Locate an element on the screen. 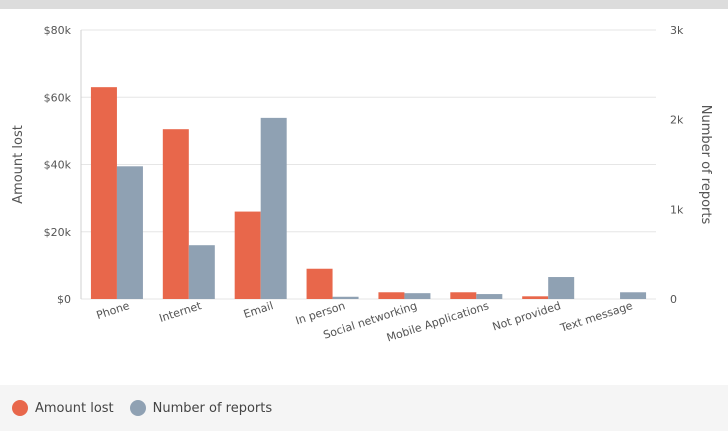  legend-dot-number-of-reports is located at coordinates (137, 408).